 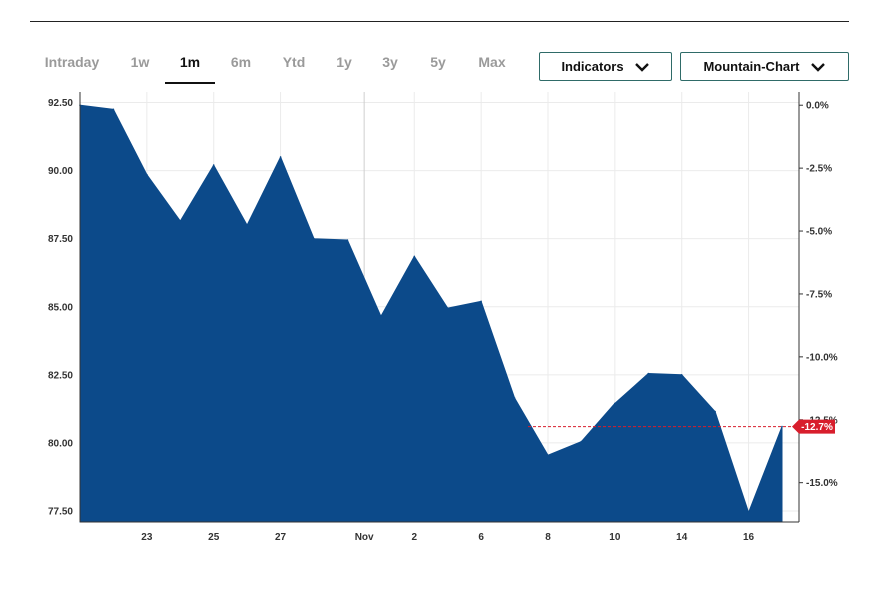 What do you see at coordinates (241, 62) in the screenshot?
I see `range-tab-6m: 6m` at bounding box center [241, 62].